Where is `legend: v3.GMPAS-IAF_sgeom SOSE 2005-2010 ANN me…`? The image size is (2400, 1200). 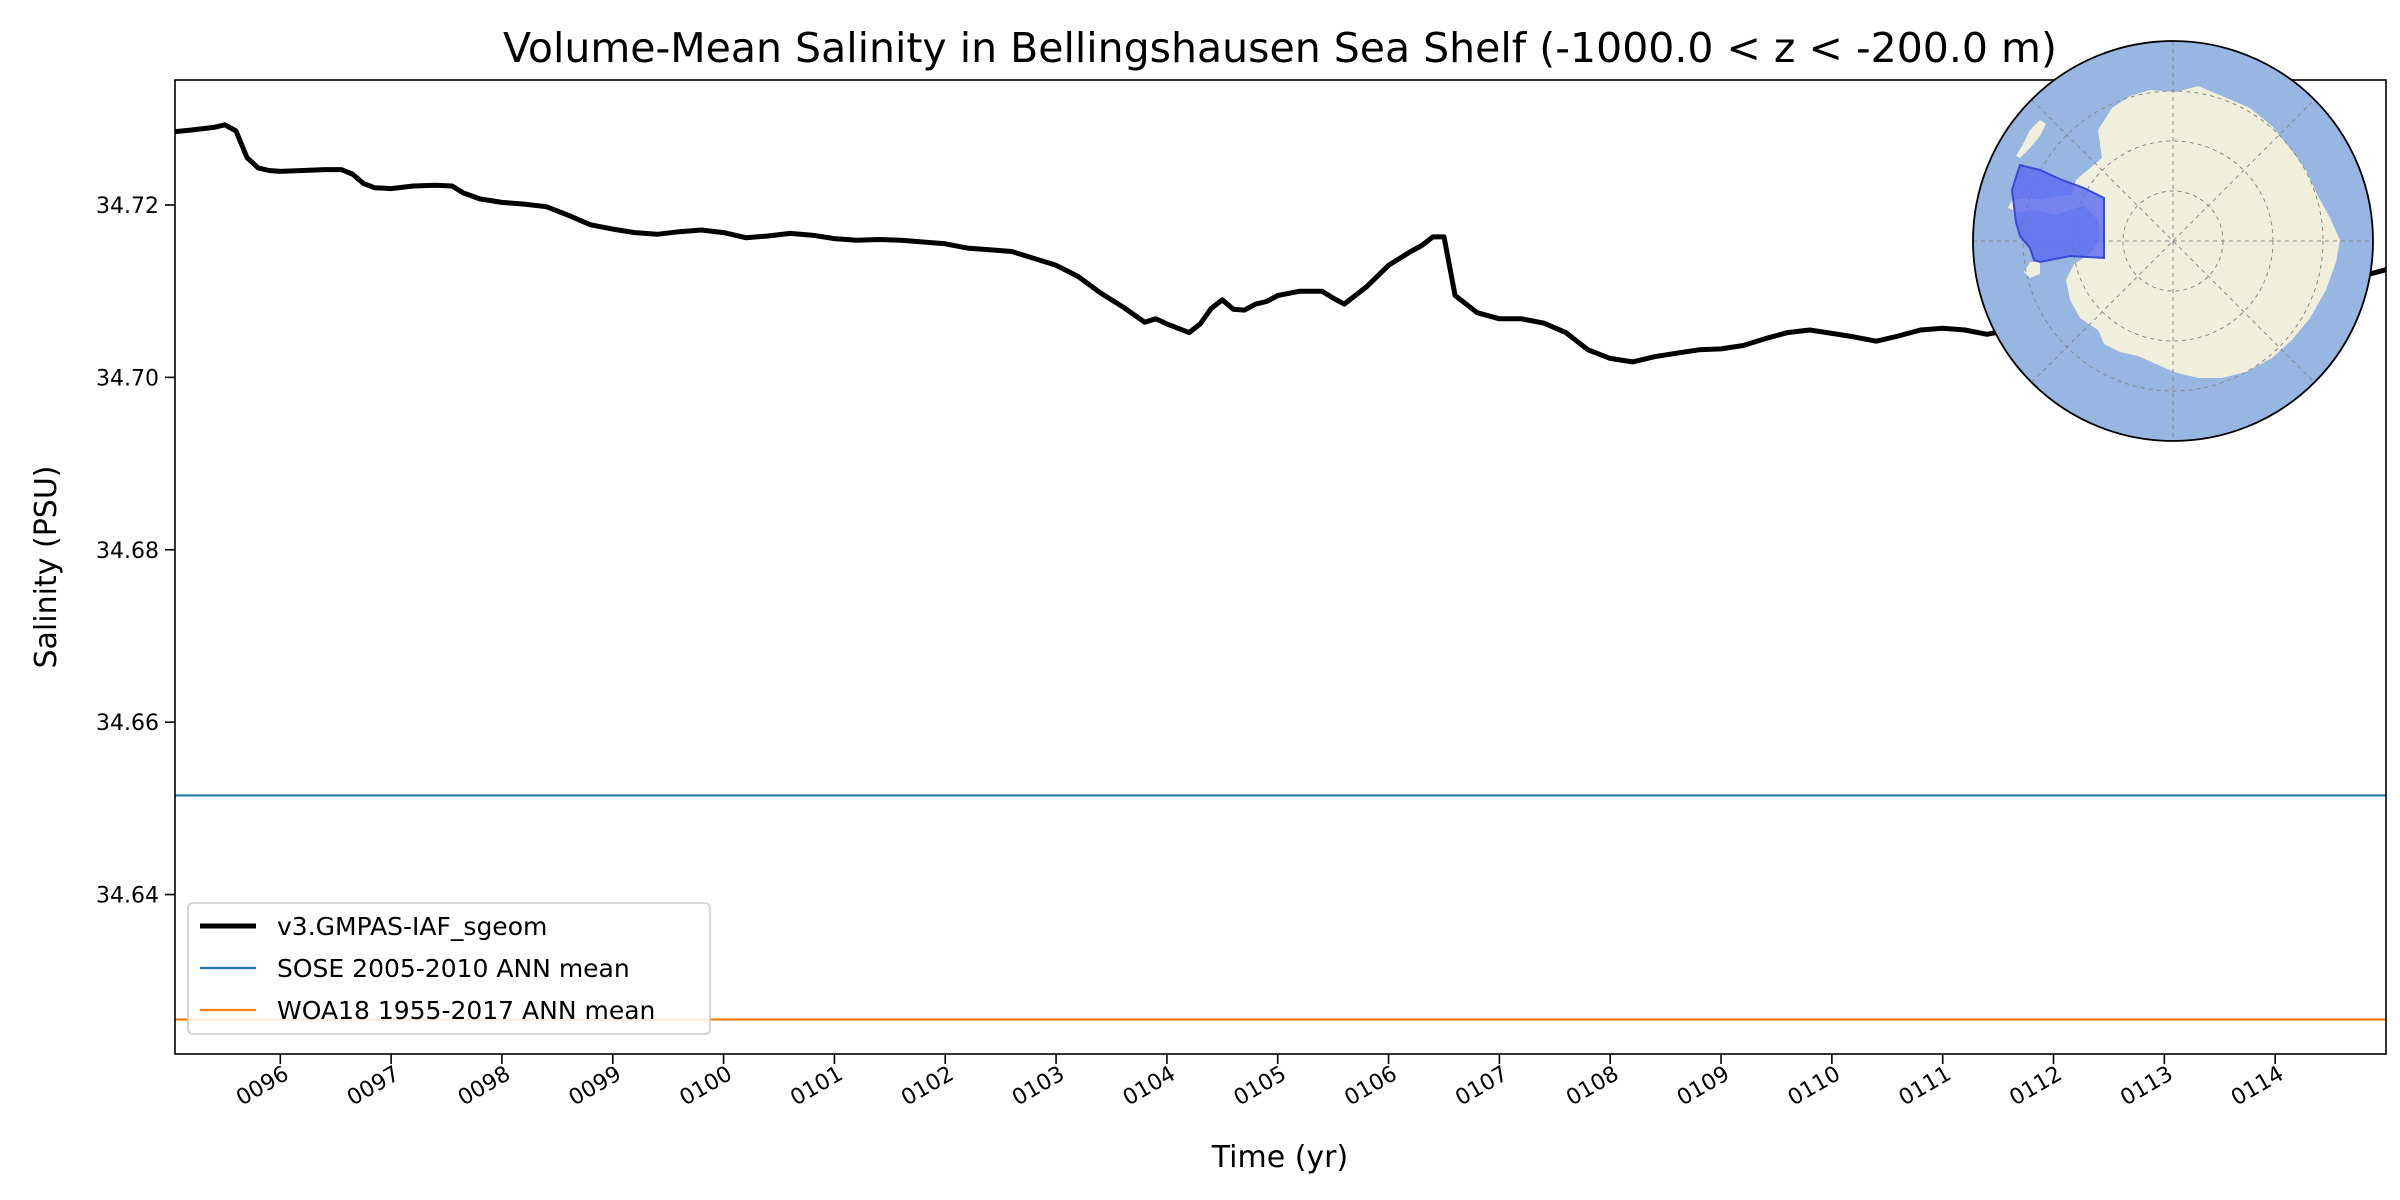
legend: v3.GMPAS-IAF_sgeom SOSE 2005-2010 ANN me… is located at coordinates (449, 968).